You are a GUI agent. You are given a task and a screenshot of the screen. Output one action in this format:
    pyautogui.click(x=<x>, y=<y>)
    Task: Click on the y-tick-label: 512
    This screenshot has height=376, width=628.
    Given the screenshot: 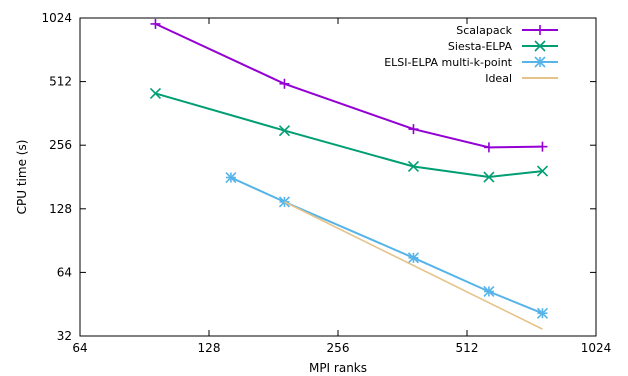 What is the action you would take?
    pyautogui.click(x=60, y=82)
    